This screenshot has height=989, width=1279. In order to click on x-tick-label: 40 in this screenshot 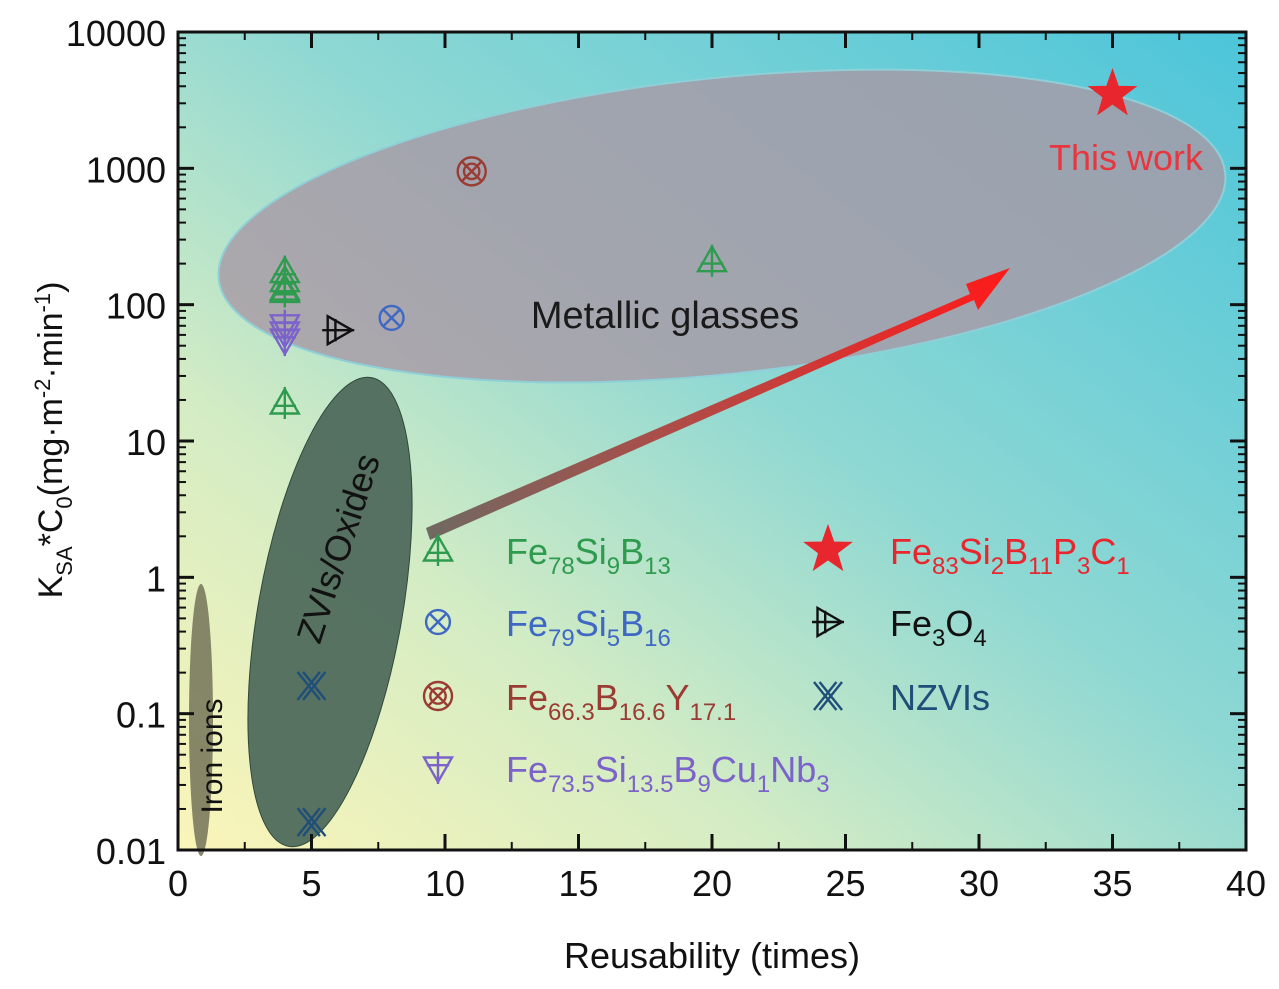, I will do `click(1246, 883)`.